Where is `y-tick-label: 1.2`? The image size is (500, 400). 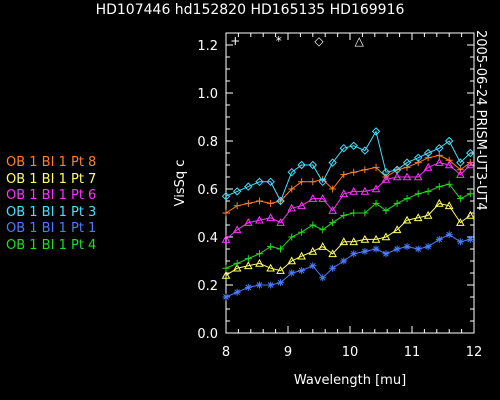 y-tick-label: 1.2 is located at coordinates (207, 46).